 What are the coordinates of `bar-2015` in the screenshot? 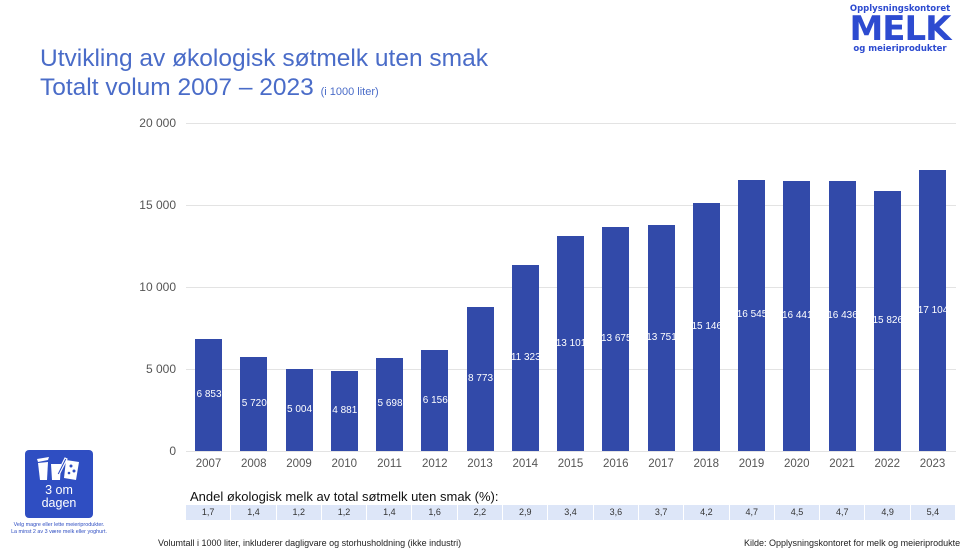 It's located at (570, 343).